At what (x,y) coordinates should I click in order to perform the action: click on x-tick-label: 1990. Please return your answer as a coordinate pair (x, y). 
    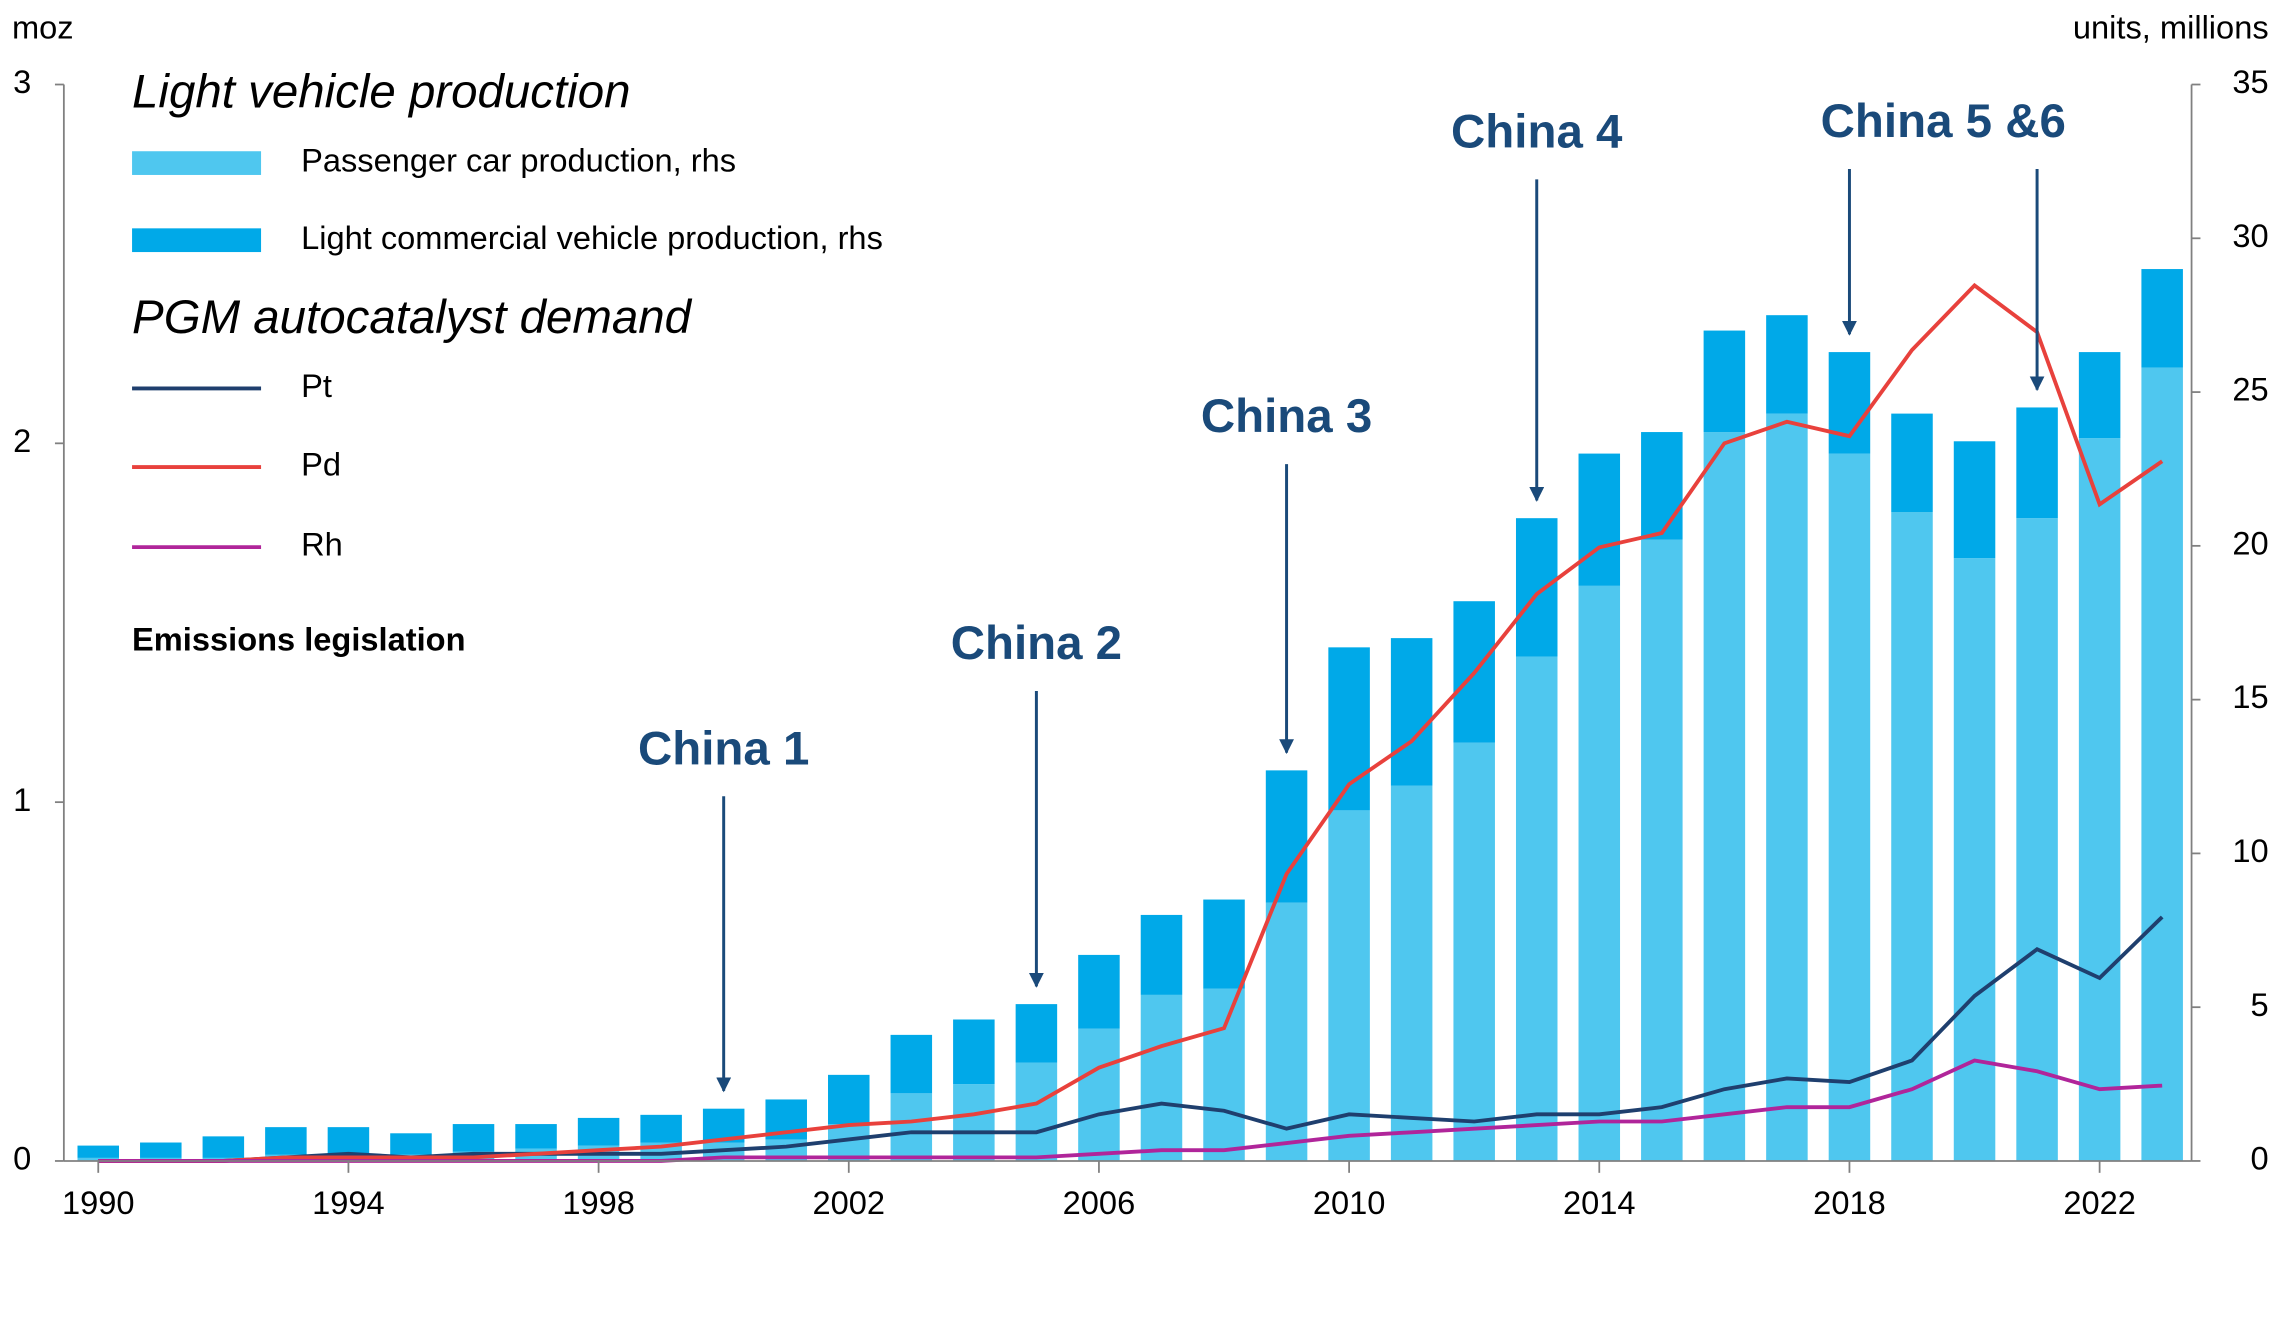
    Looking at the image, I should click on (98, 1202).